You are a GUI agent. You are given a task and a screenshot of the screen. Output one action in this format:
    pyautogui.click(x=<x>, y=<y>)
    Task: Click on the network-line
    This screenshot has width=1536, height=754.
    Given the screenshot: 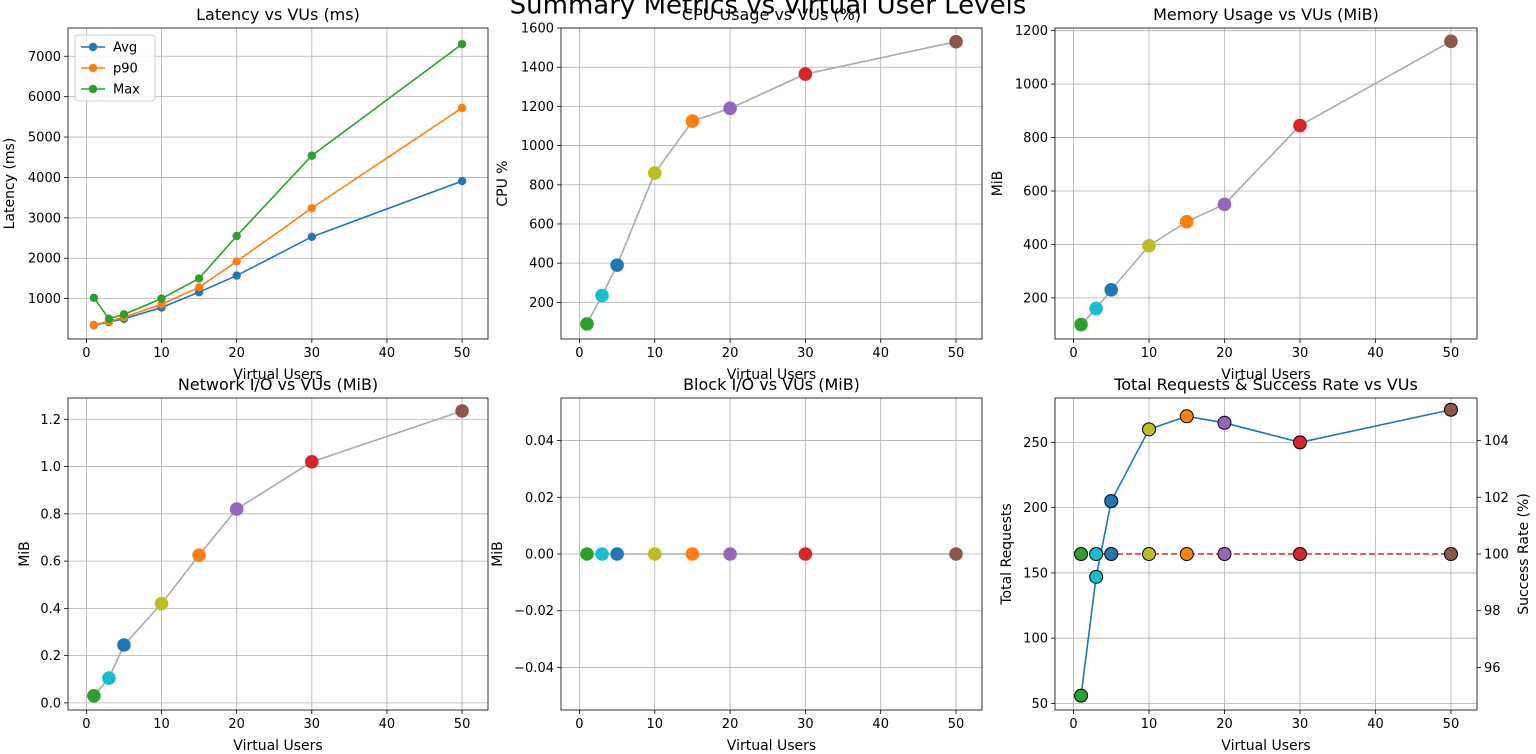 What is the action you would take?
    pyautogui.click(x=278, y=553)
    